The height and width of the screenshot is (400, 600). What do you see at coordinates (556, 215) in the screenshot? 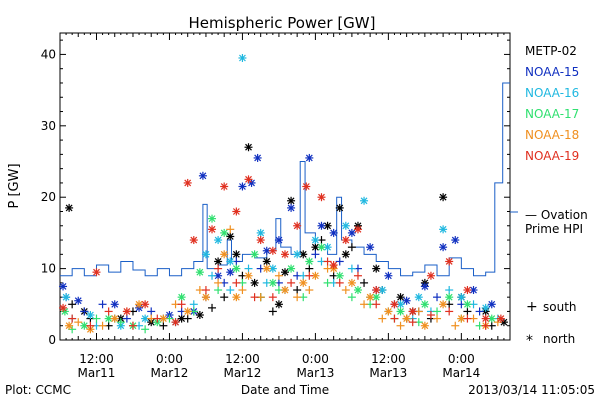
I see `ovation-label-line1: — Ovation` at bounding box center [556, 215].